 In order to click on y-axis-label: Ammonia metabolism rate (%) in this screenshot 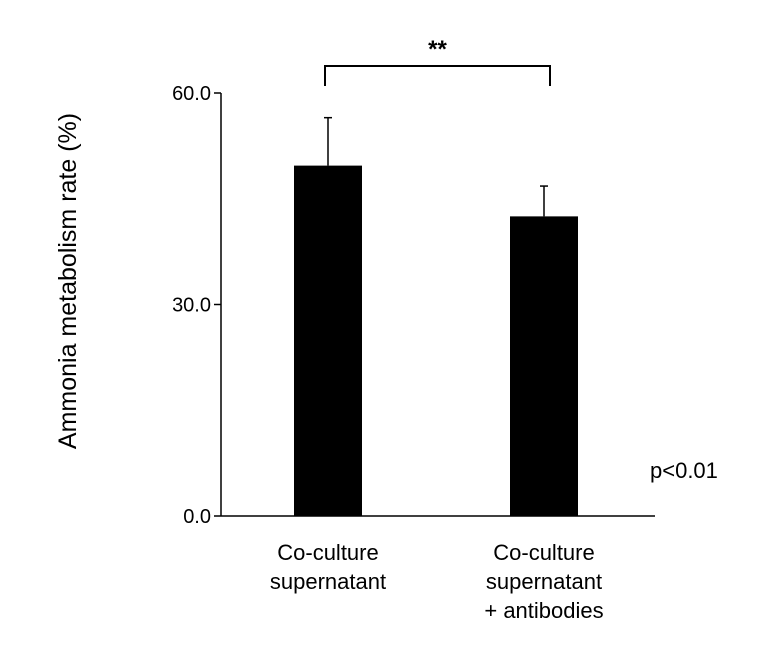, I will do `click(68, 281)`.